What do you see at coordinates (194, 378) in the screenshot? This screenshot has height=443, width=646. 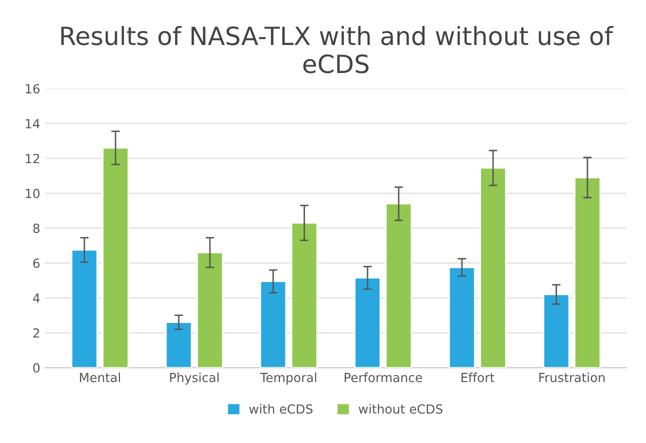 I see `x-tick-label: Physical` at bounding box center [194, 378].